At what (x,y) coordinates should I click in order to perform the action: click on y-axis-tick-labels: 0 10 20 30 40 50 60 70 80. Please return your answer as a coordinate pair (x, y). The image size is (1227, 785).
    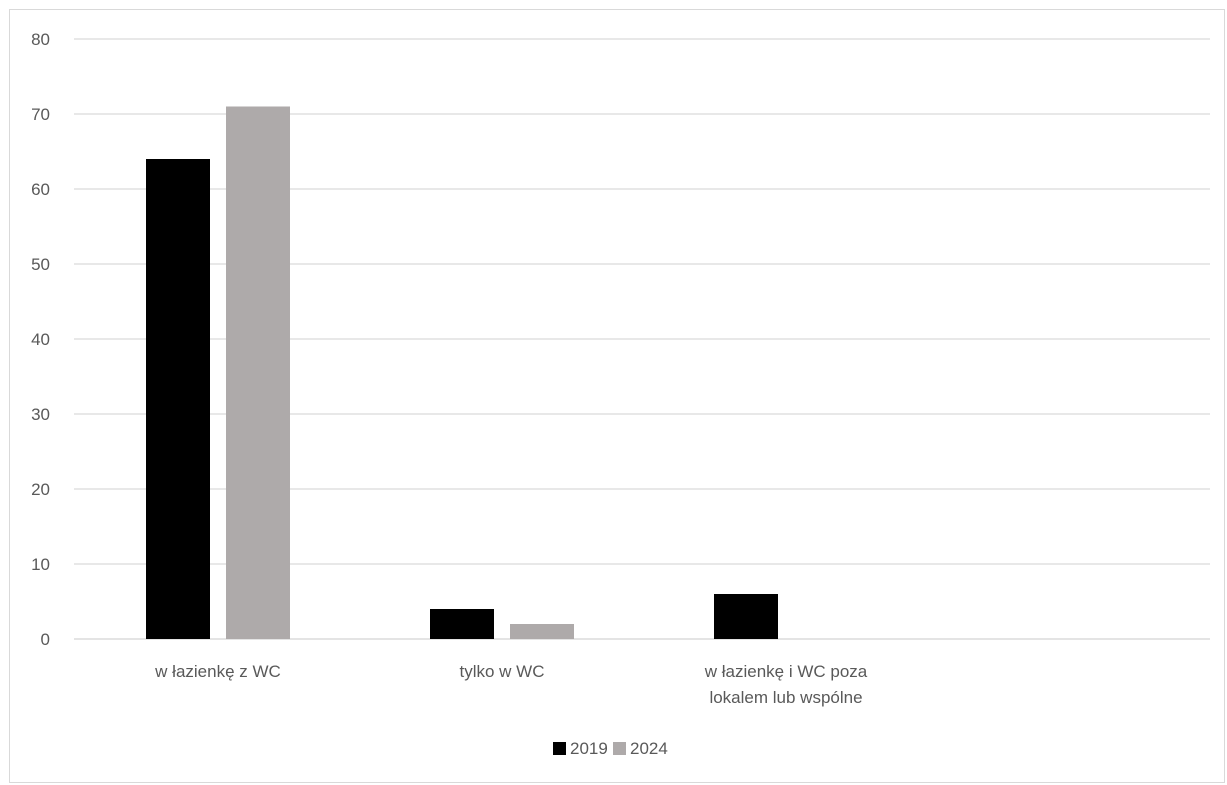
    Looking at the image, I should click on (40, 339).